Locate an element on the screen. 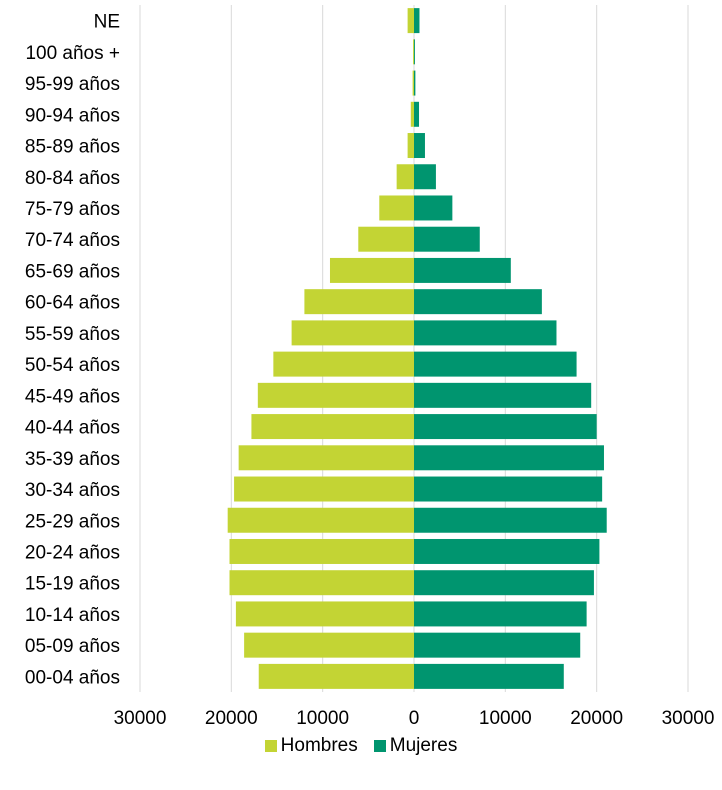  x-tick-label-5: 20000 is located at coordinates (596, 718).